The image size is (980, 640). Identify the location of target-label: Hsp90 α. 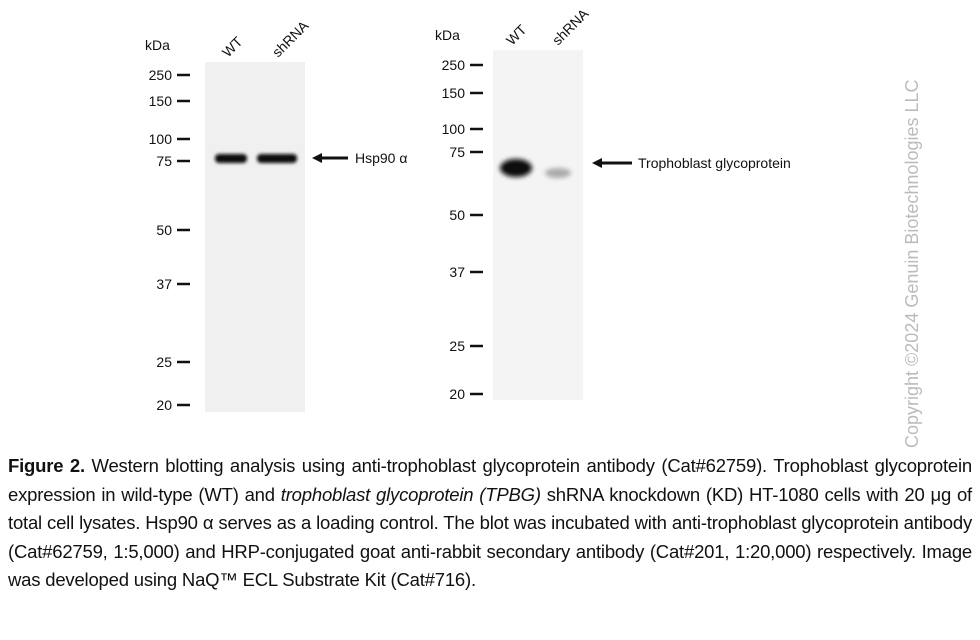
(381, 158).